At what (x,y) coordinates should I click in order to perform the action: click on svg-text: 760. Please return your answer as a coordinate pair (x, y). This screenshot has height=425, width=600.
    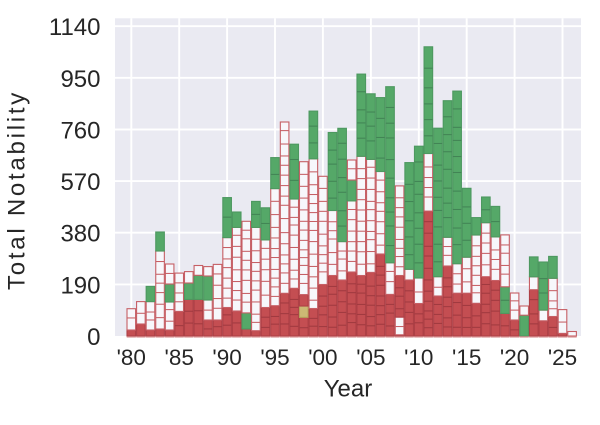
    Looking at the image, I should click on (80, 131).